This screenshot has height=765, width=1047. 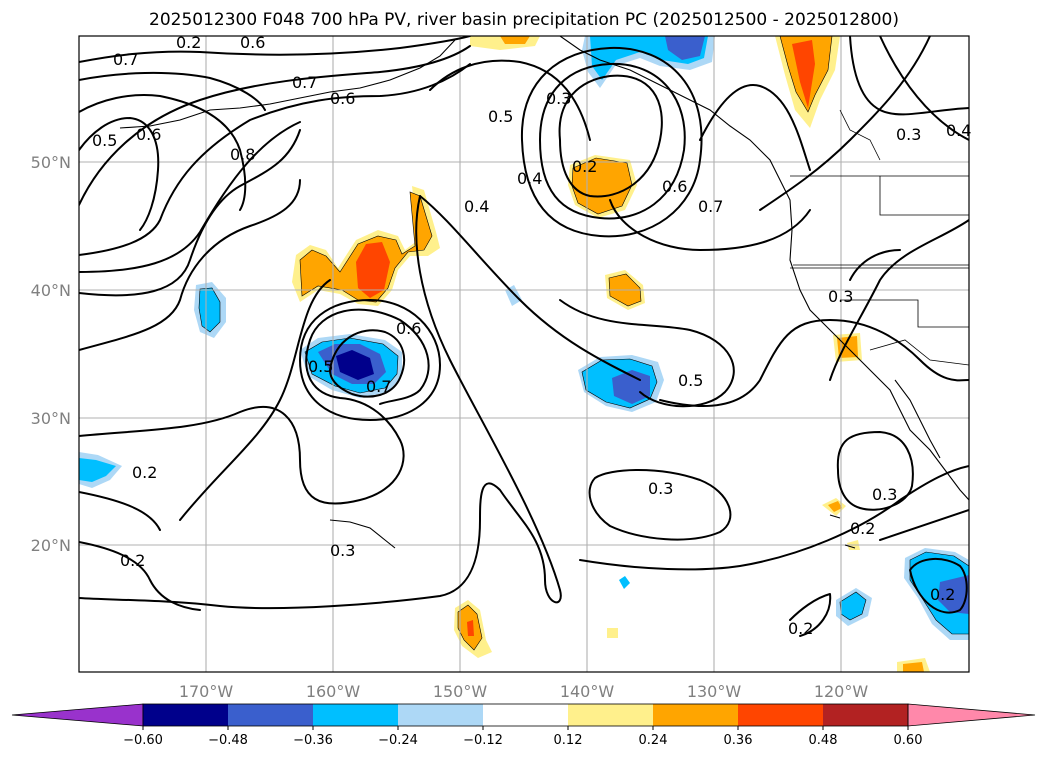 What do you see at coordinates (971, 715) in the screenshot?
I see `colorbar-extend-max` at bounding box center [971, 715].